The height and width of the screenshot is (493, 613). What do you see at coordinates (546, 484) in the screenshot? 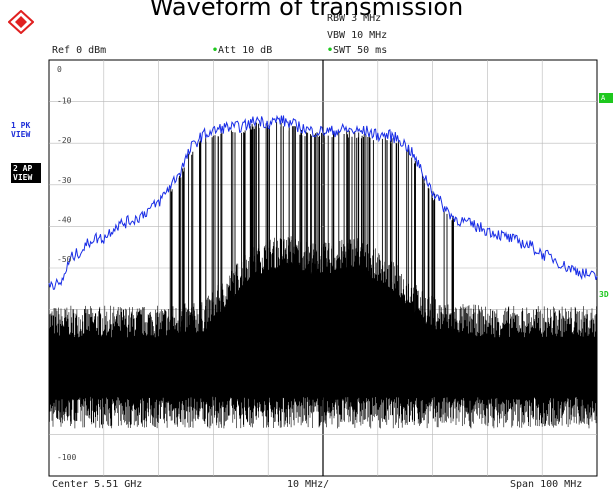
I see `span-readout: Span 100 MHz` at bounding box center [546, 484].